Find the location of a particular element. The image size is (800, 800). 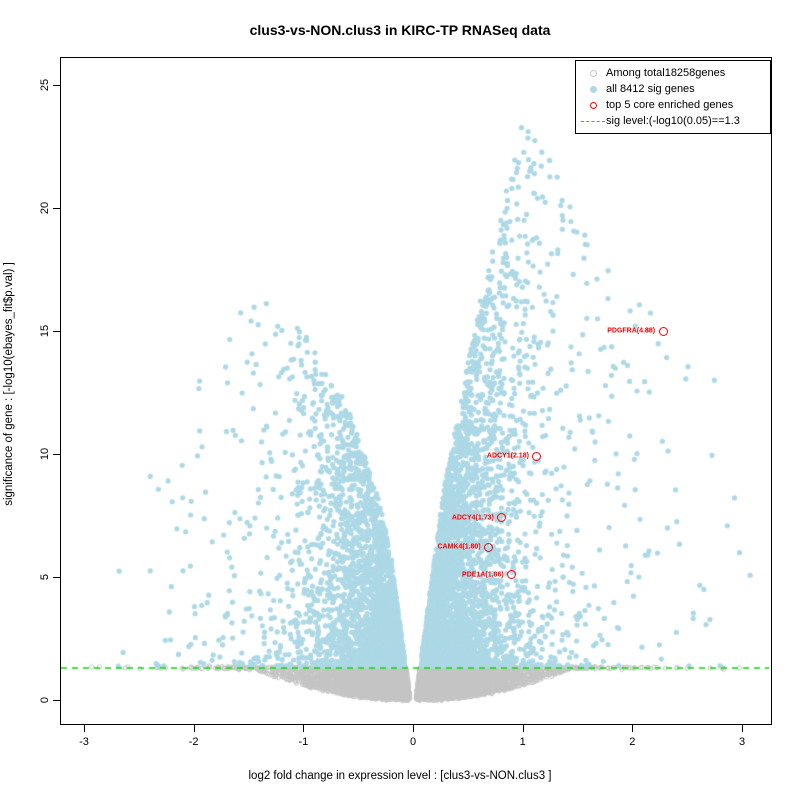

legend-item: all 8412 sig genes is located at coordinates (672, 89).